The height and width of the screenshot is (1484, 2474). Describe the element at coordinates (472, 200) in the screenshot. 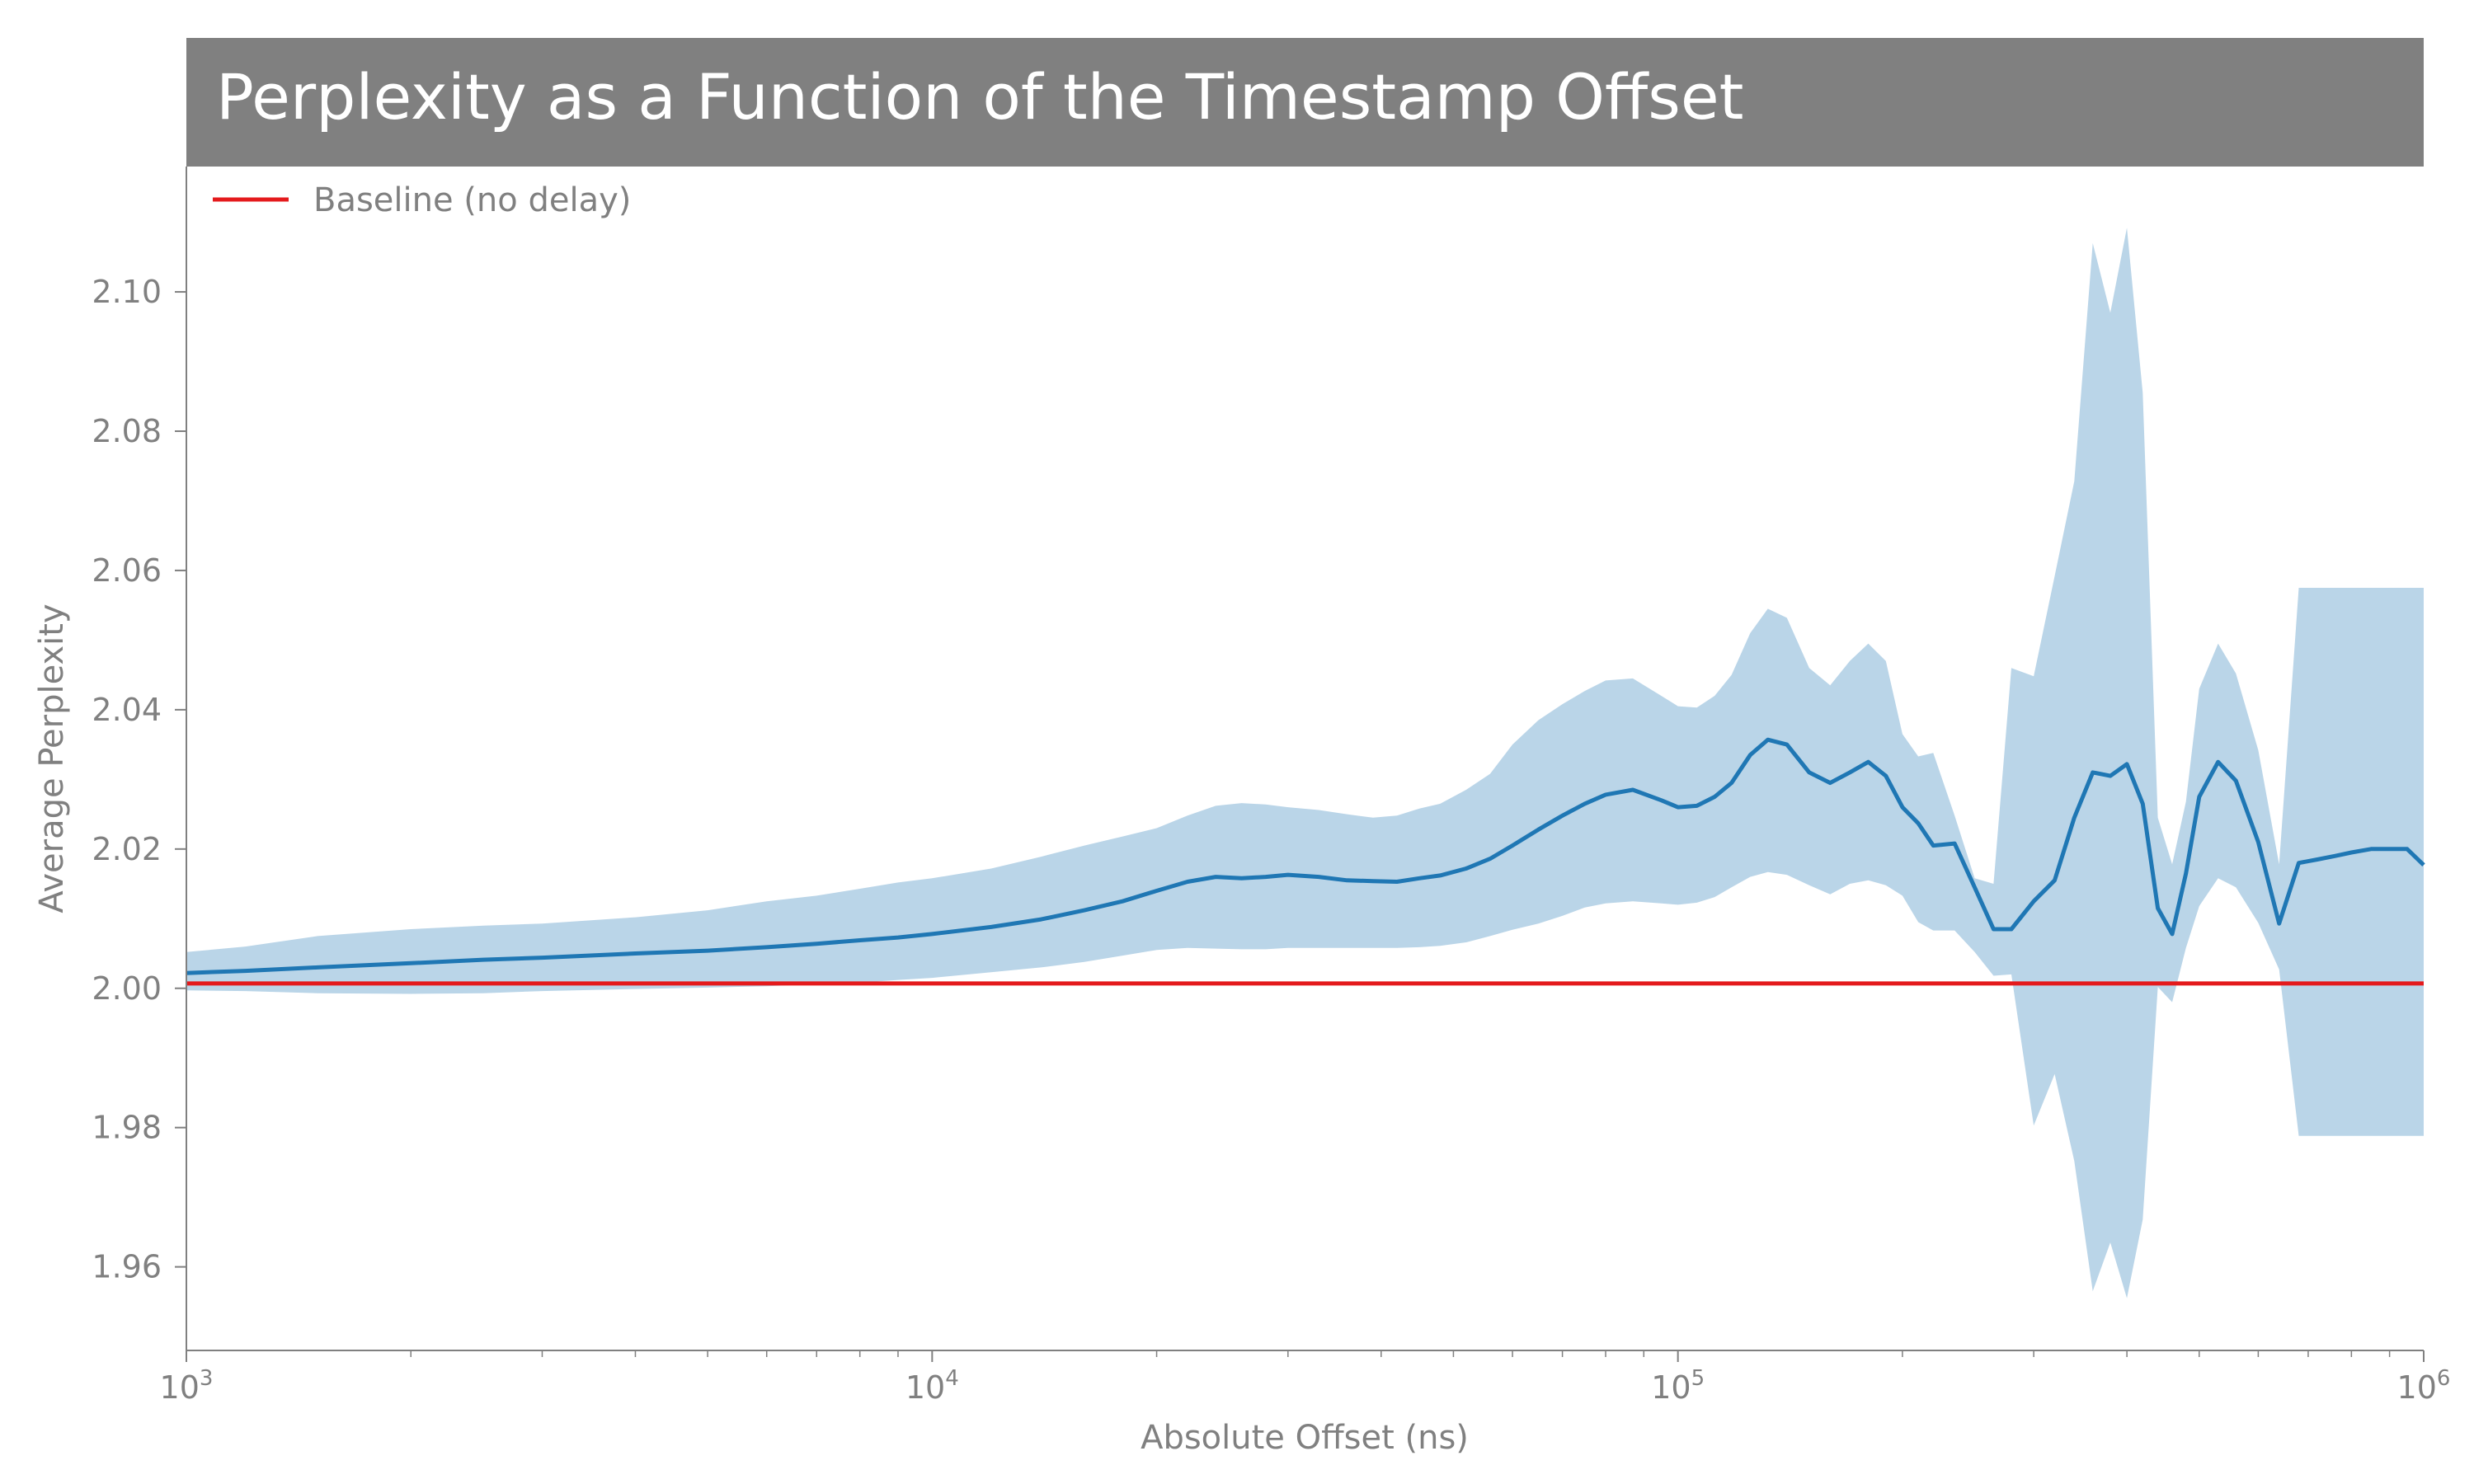

I see `legend-baseline-label: Baseline (no delay)` at that location.